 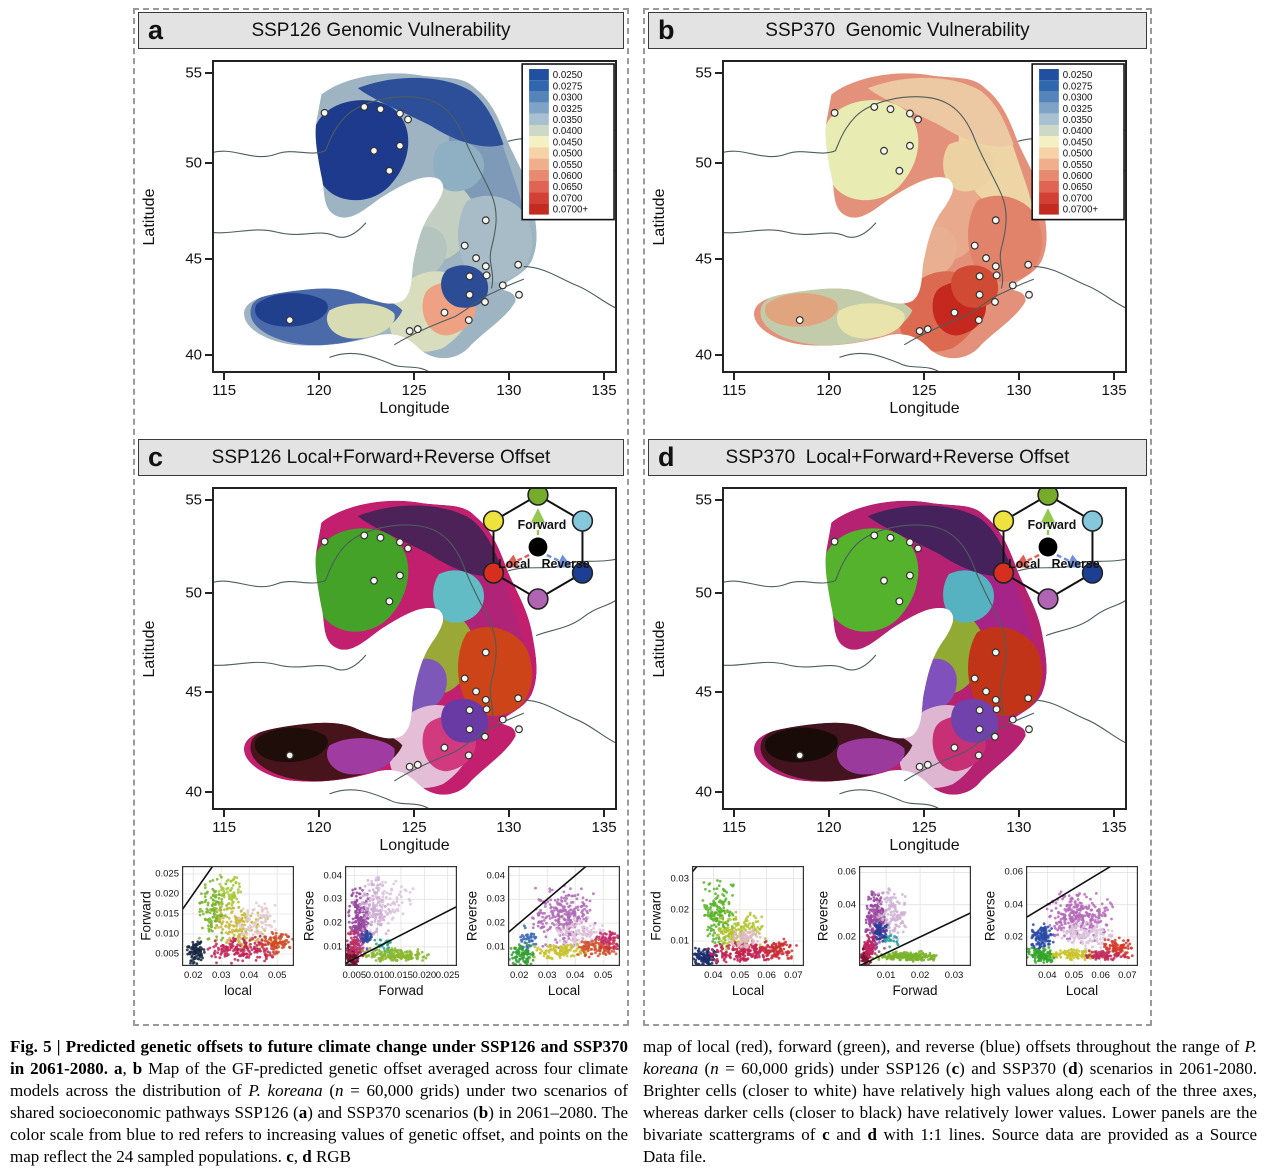 What do you see at coordinates (167, 934) in the screenshot?
I see `y-tick-label: 0.010` at bounding box center [167, 934].